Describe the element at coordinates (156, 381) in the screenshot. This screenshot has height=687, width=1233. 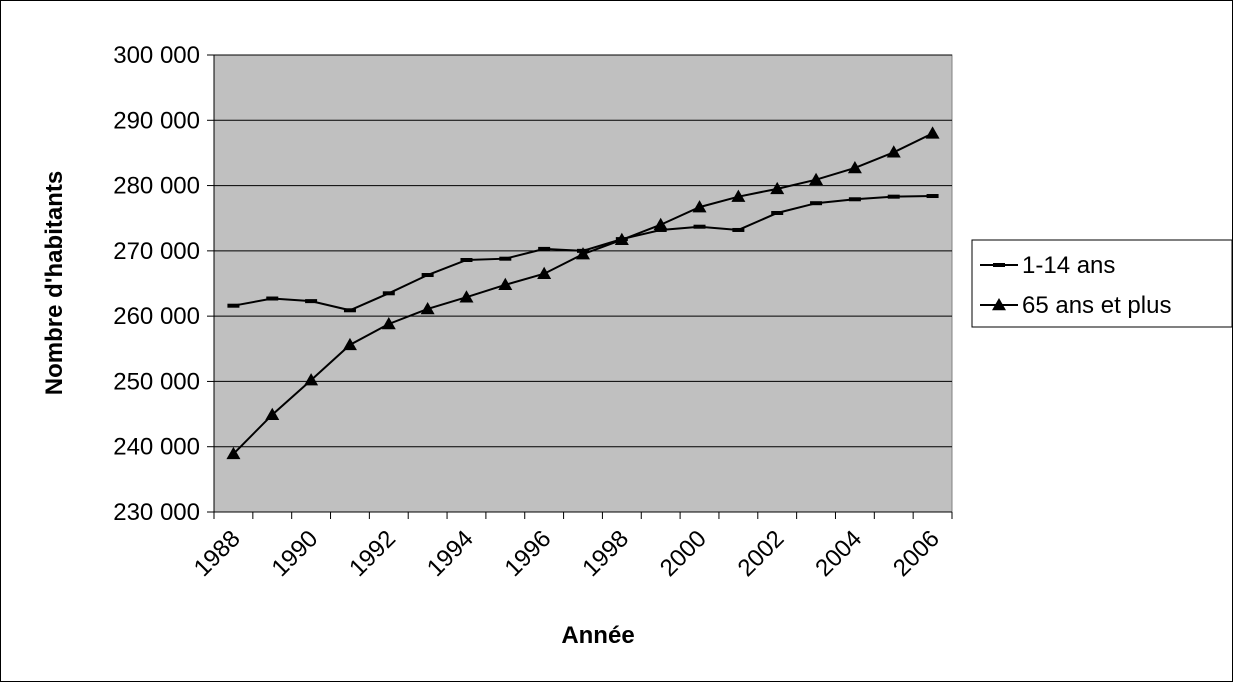
I see `y-tick-label: 250 000` at that location.